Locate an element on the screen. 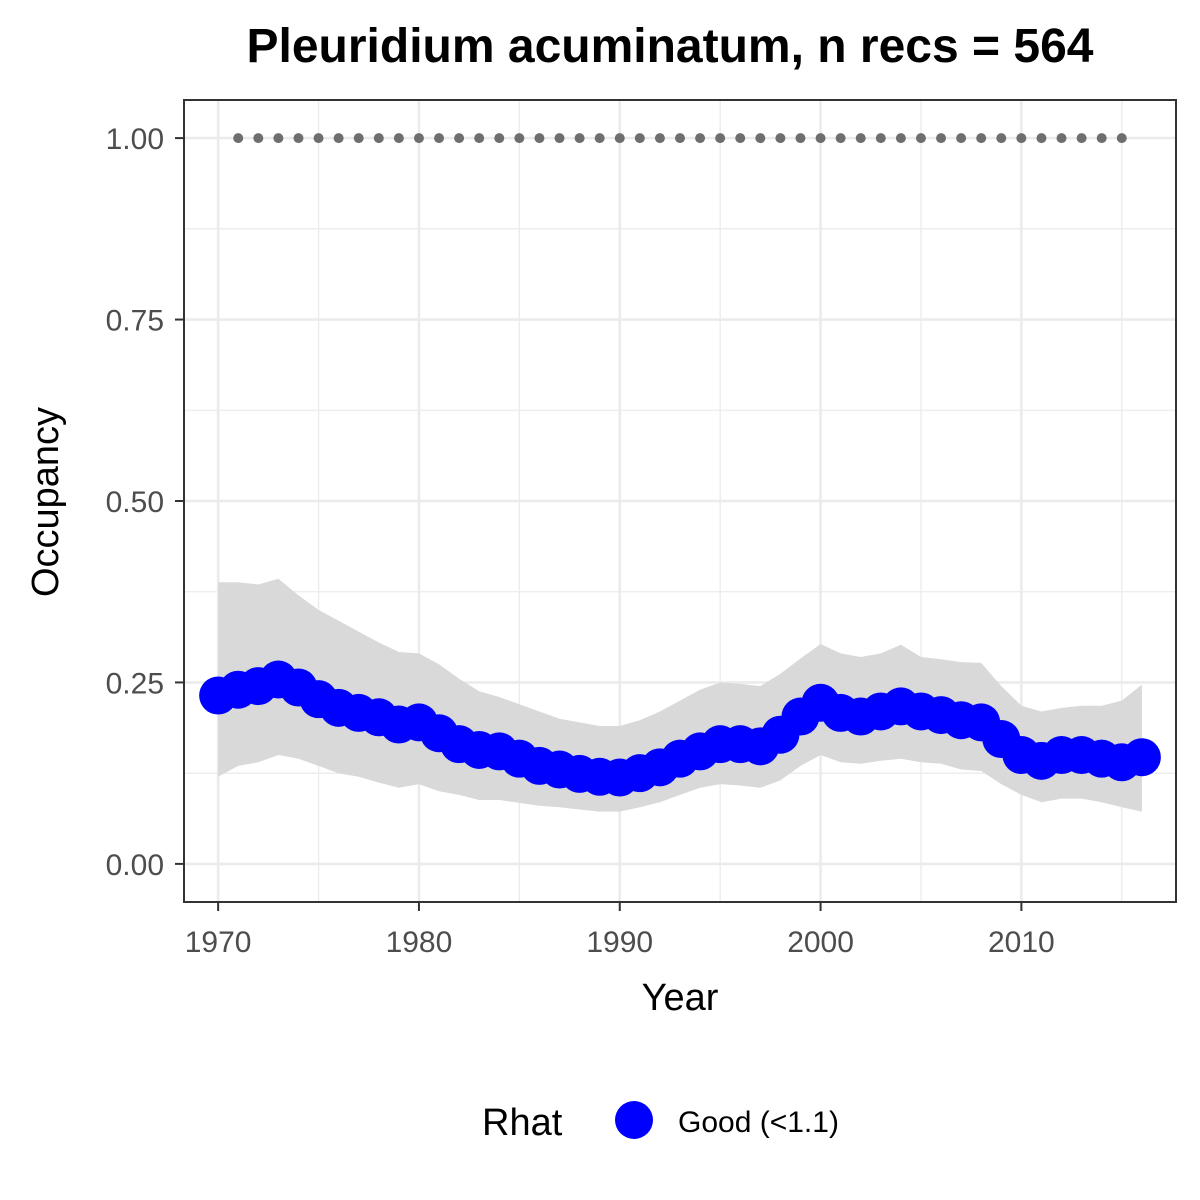  y-tick-label: 0.50 is located at coordinates (135, 502).